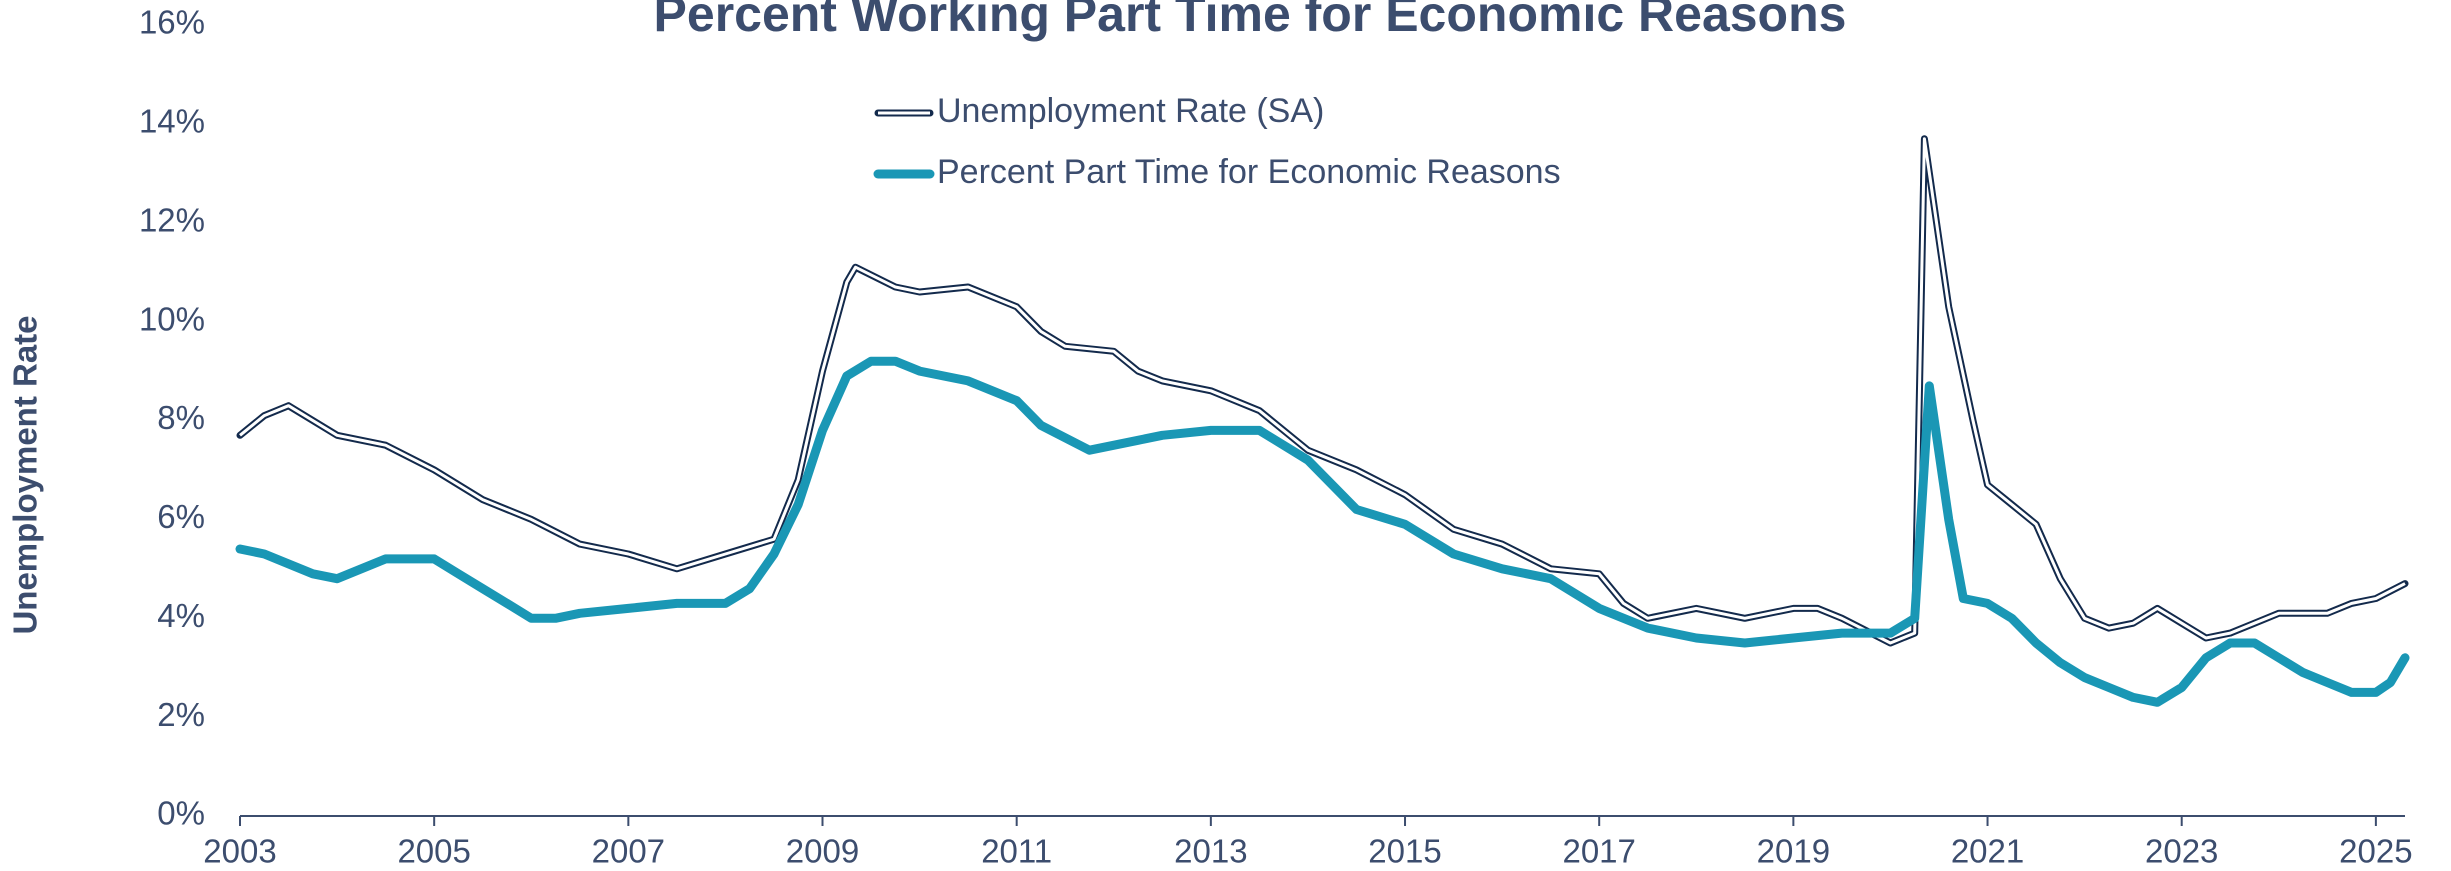 The image size is (2451, 871). What do you see at coordinates (181, 813) in the screenshot?
I see `y-tick-label: 0%` at bounding box center [181, 813].